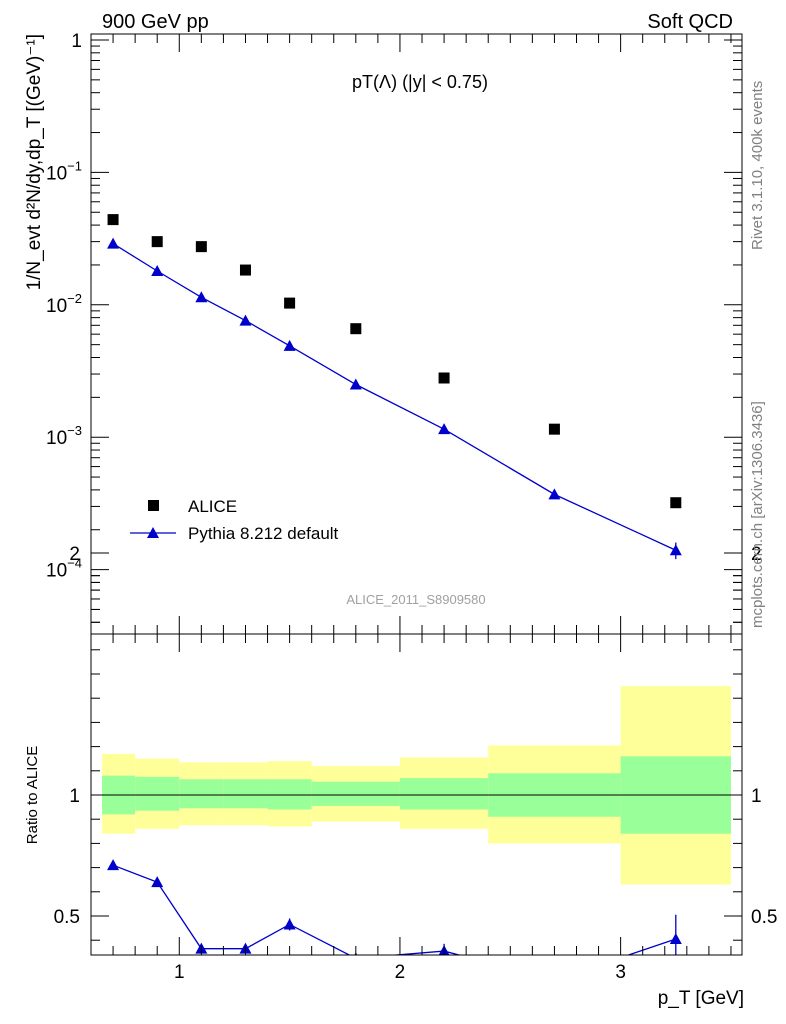 This screenshot has height=1024, width=786. Describe the element at coordinates (76, 41) in the screenshot. I see `main-y-tick-label: 1` at that location.